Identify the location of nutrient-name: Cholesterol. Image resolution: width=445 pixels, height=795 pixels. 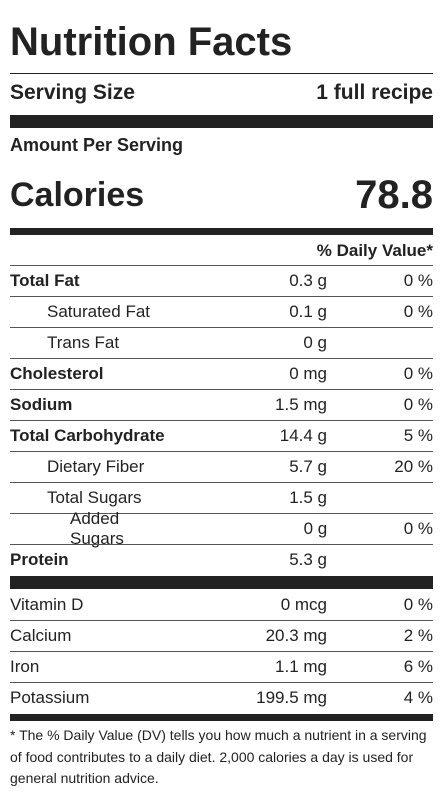
(57, 373).